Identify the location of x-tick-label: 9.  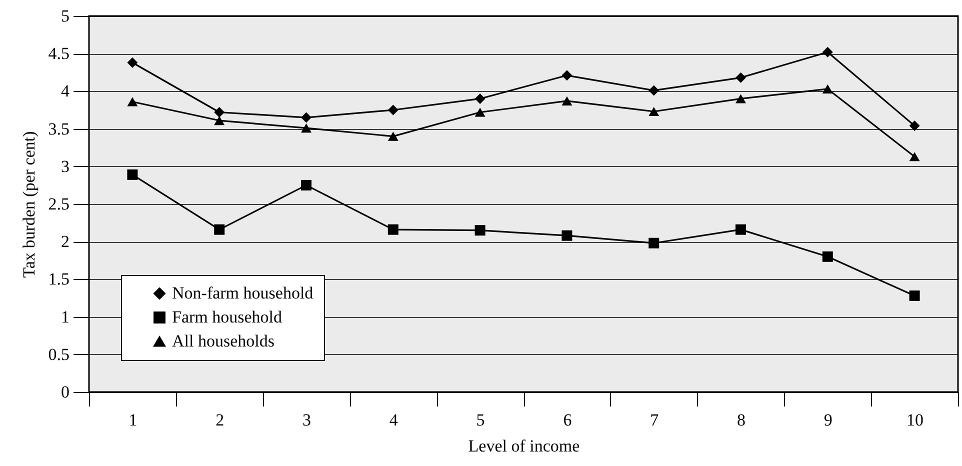
(828, 420).